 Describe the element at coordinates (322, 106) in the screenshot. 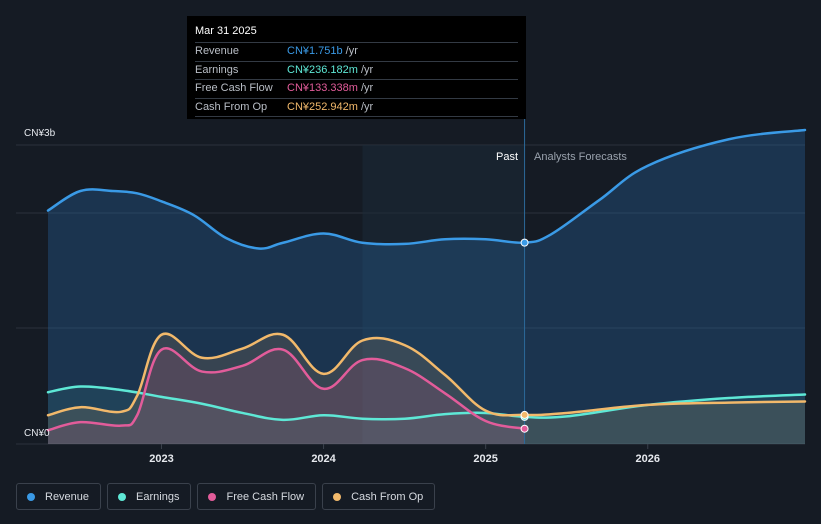

I see `tooltip-value: CN¥252.942m` at that location.